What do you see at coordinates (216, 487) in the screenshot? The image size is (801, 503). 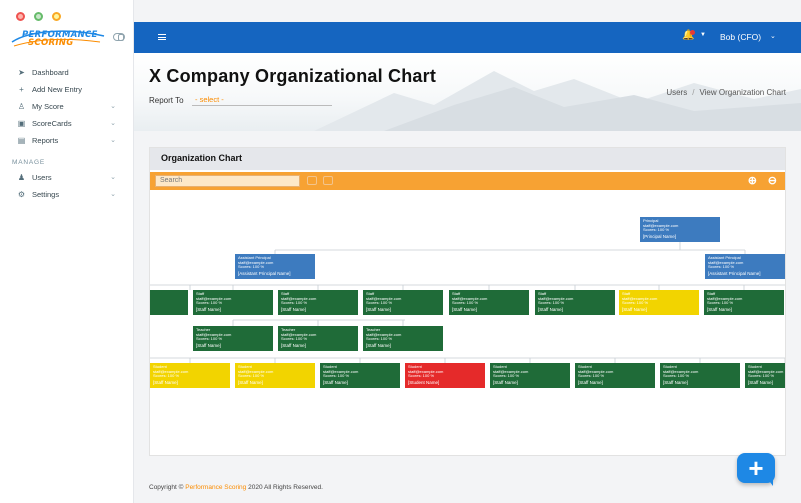 I see `footer-brand-link: Performance Scoring` at bounding box center [216, 487].